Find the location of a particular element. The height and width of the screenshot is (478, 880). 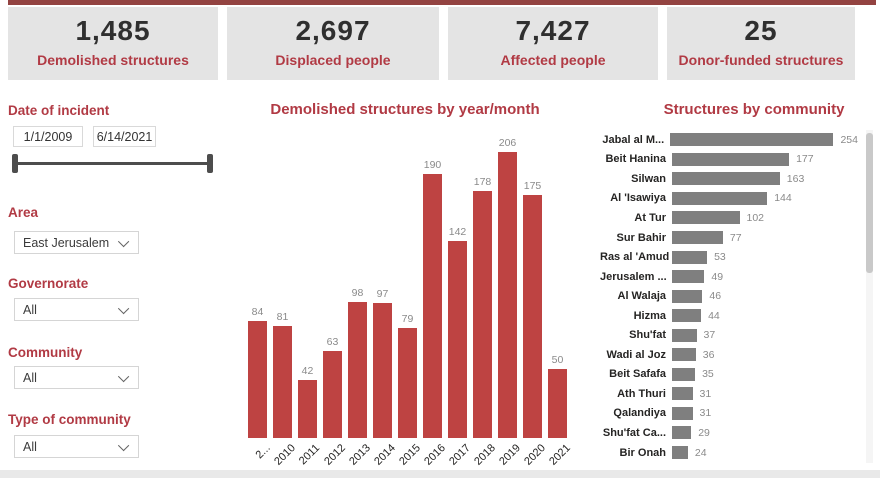

community-dropdown: All is located at coordinates (76, 377).